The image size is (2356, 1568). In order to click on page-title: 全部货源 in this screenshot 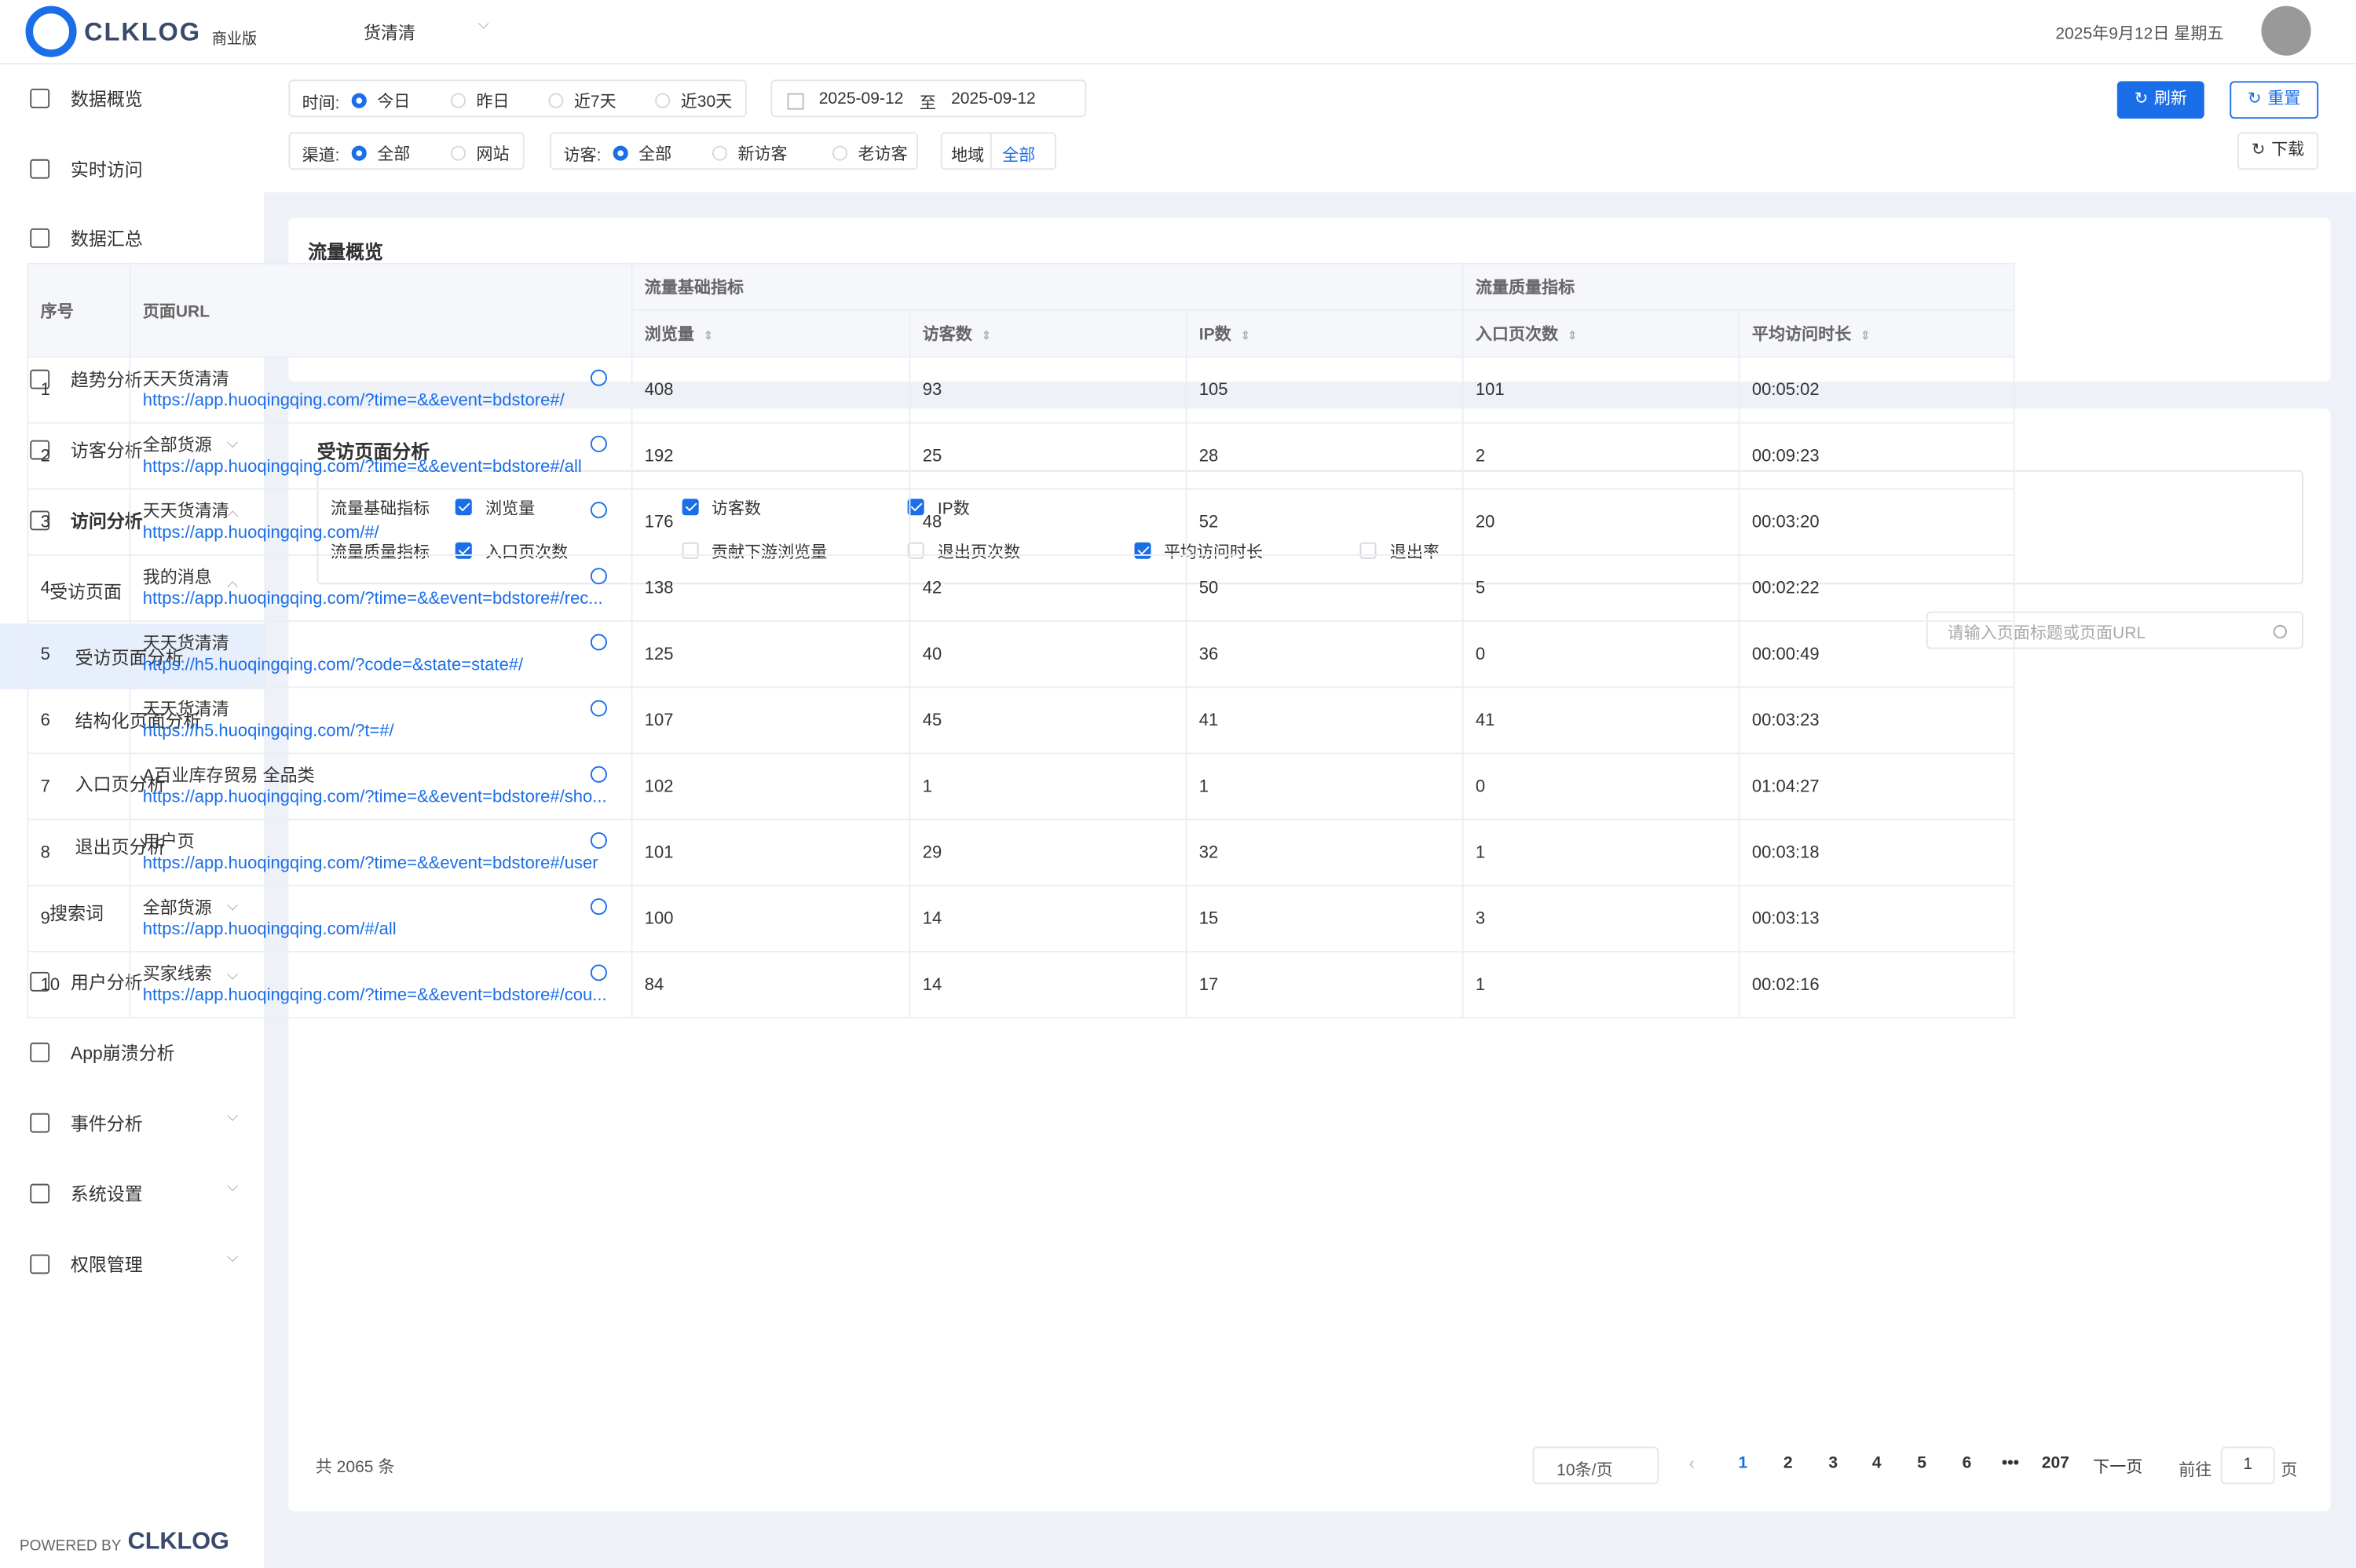, I will do `click(381, 445)`.